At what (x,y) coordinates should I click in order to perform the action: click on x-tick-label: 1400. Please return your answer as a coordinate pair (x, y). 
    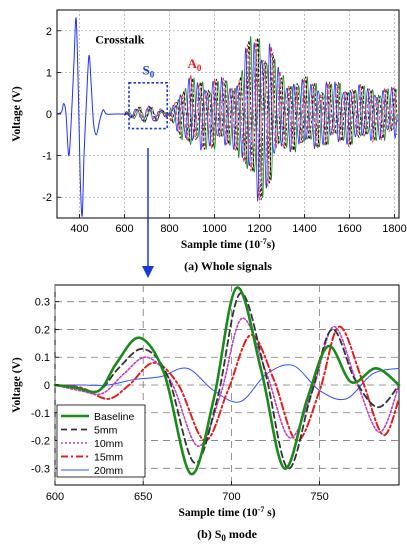
    Looking at the image, I should click on (304, 229).